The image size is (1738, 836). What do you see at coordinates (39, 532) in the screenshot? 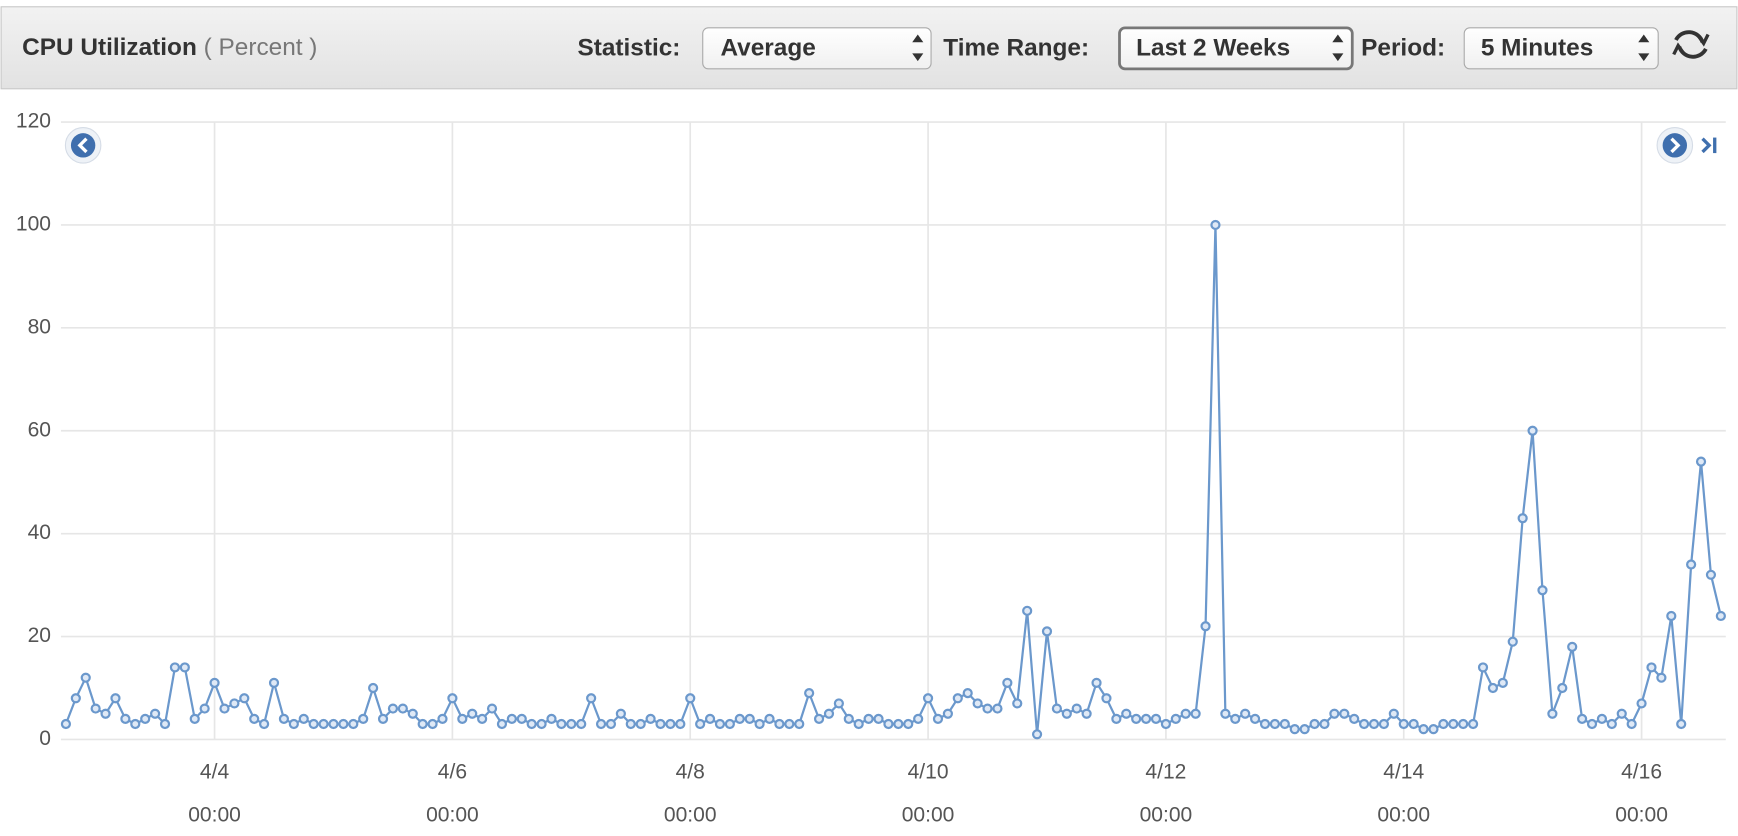
I see `y-tick-label: 40` at bounding box center [39, 532].